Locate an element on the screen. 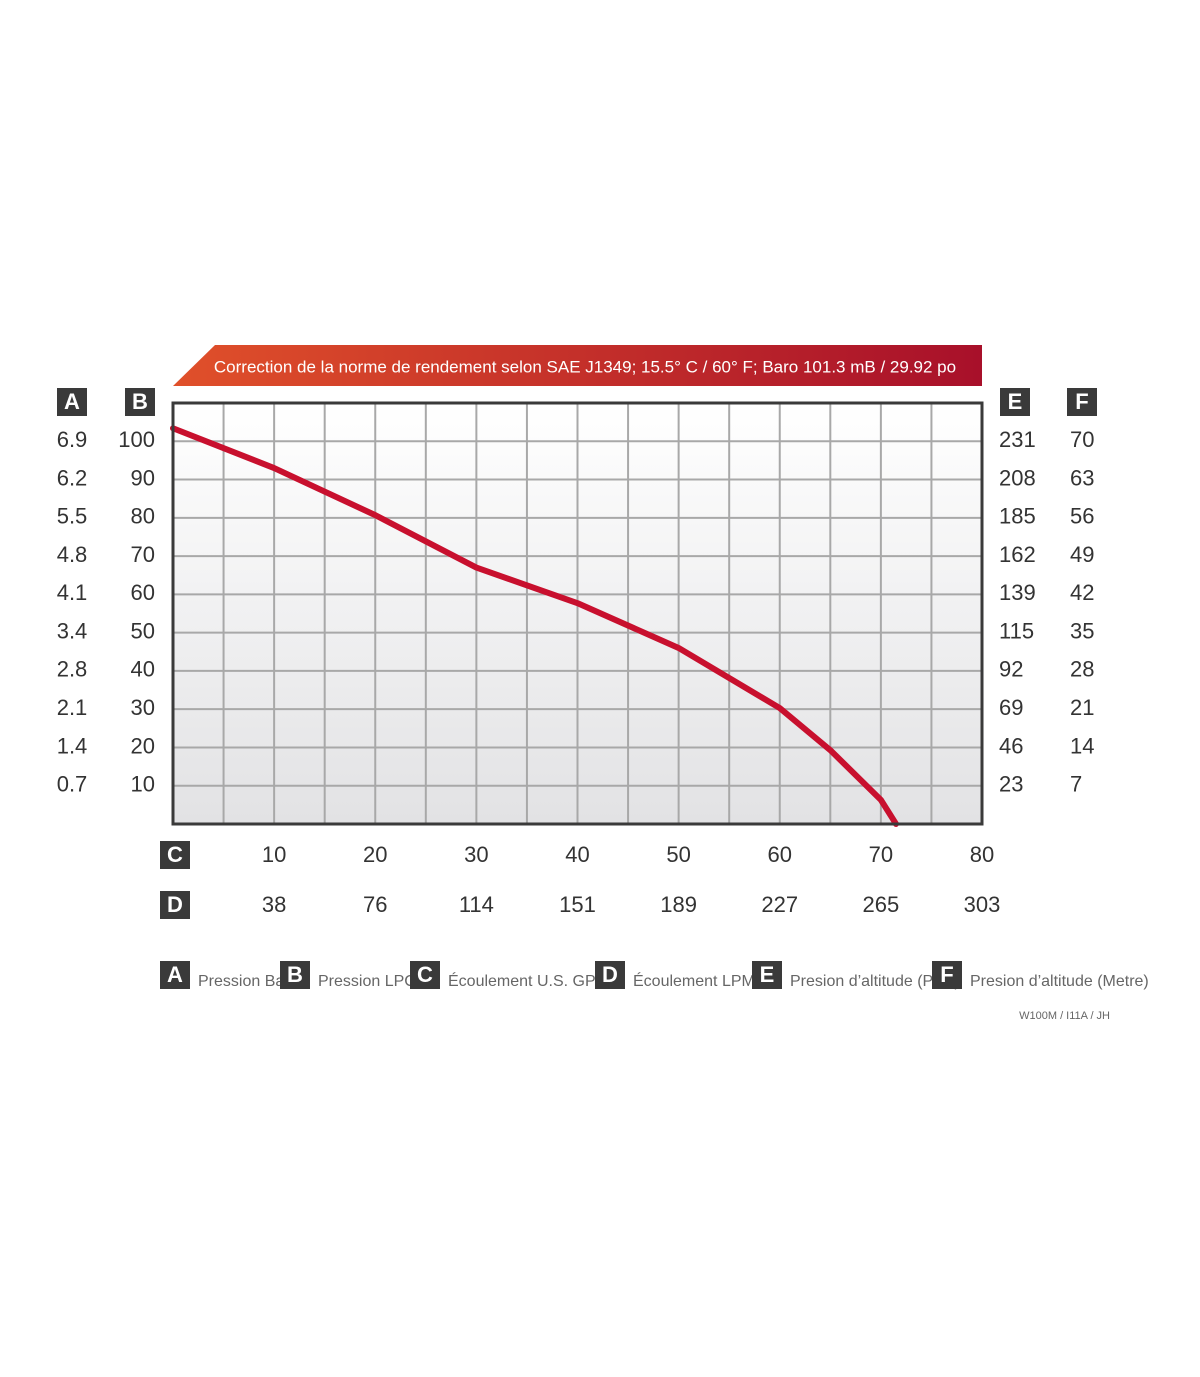  y2-tick-label: 46 is located at coordinates (1011, 745).